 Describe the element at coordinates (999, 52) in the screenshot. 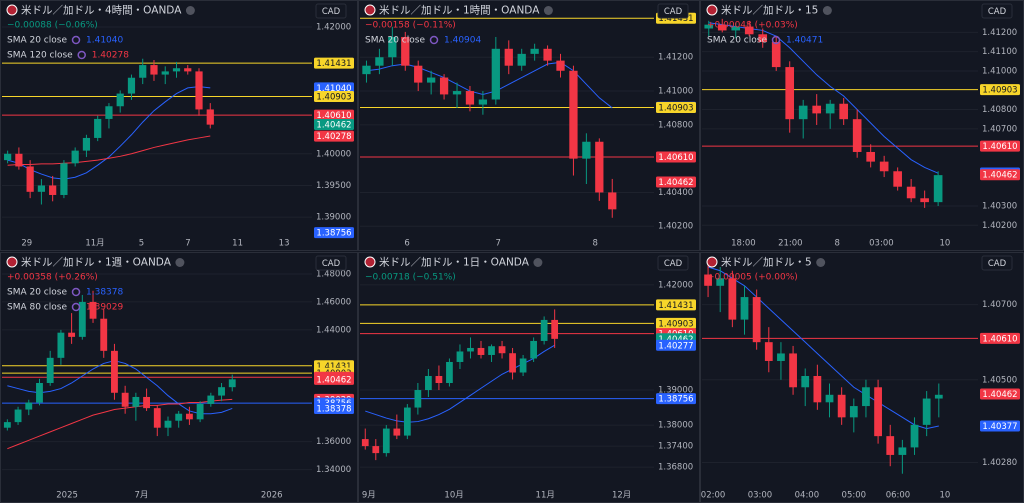

I see `y-tick-label: 1.41100` at that location.